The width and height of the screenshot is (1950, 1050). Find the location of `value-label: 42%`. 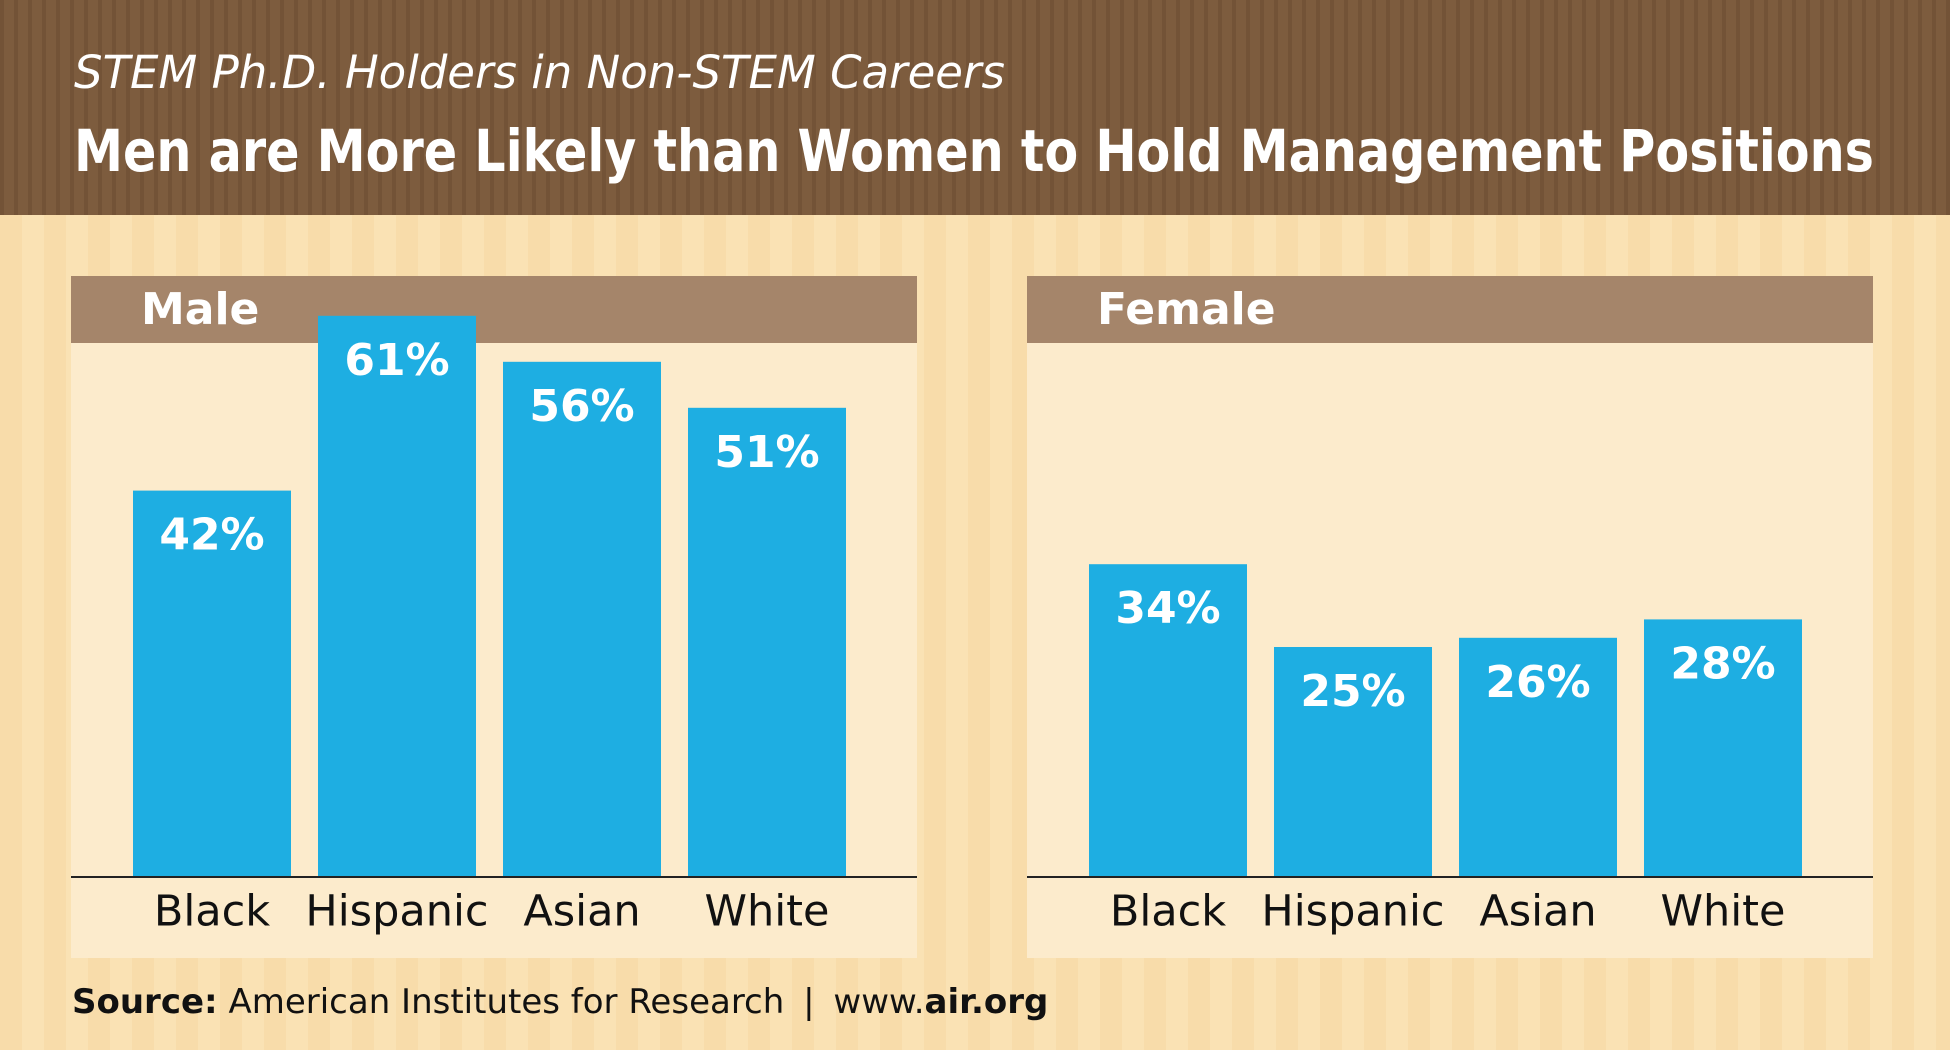

value-label: 42% is located at coordinates (211, 535).